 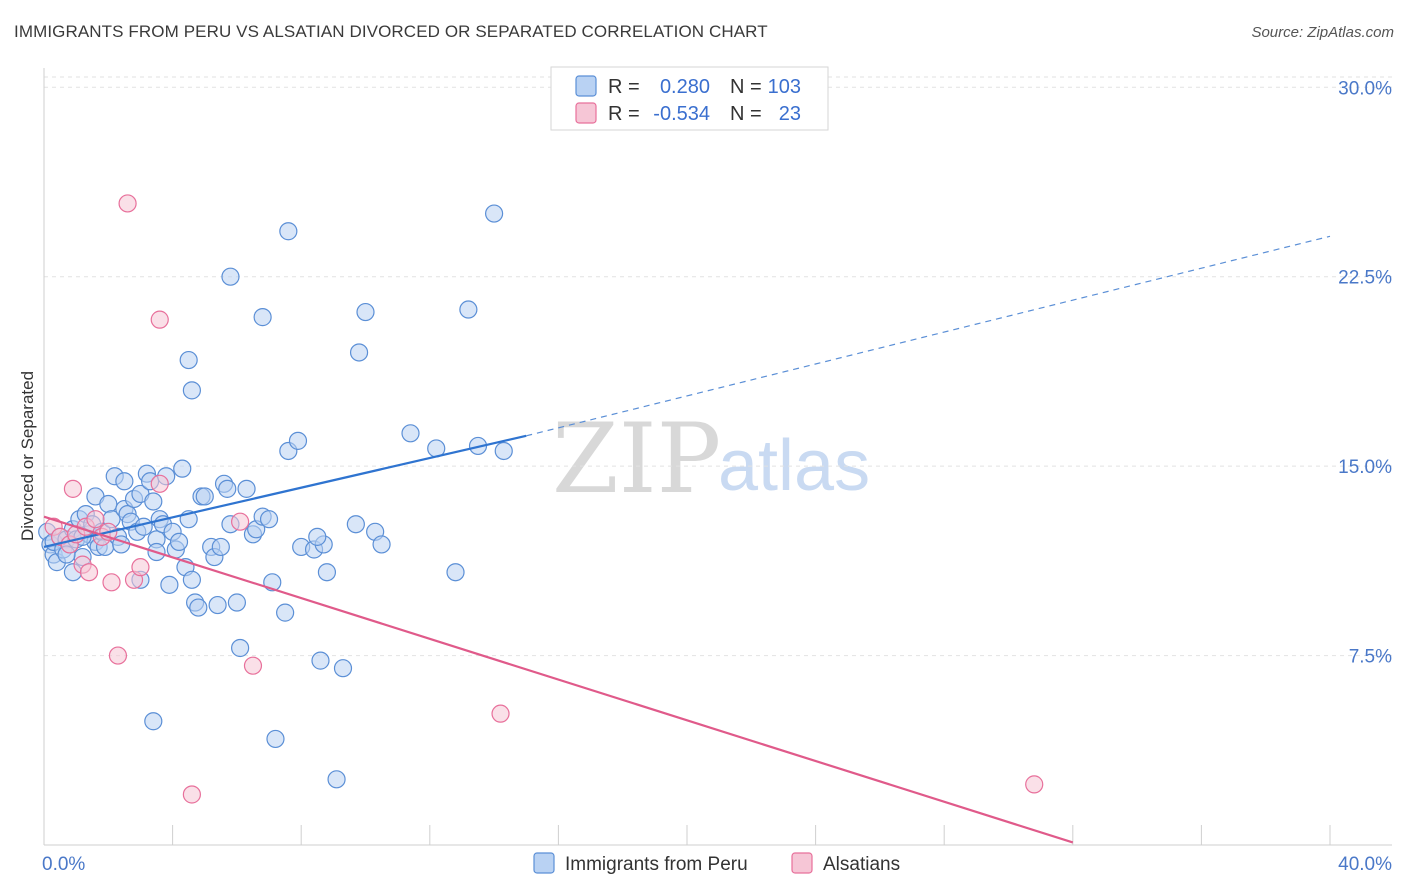 I want to click on watermark-zip: ZIP, so click(x=636, y=459).